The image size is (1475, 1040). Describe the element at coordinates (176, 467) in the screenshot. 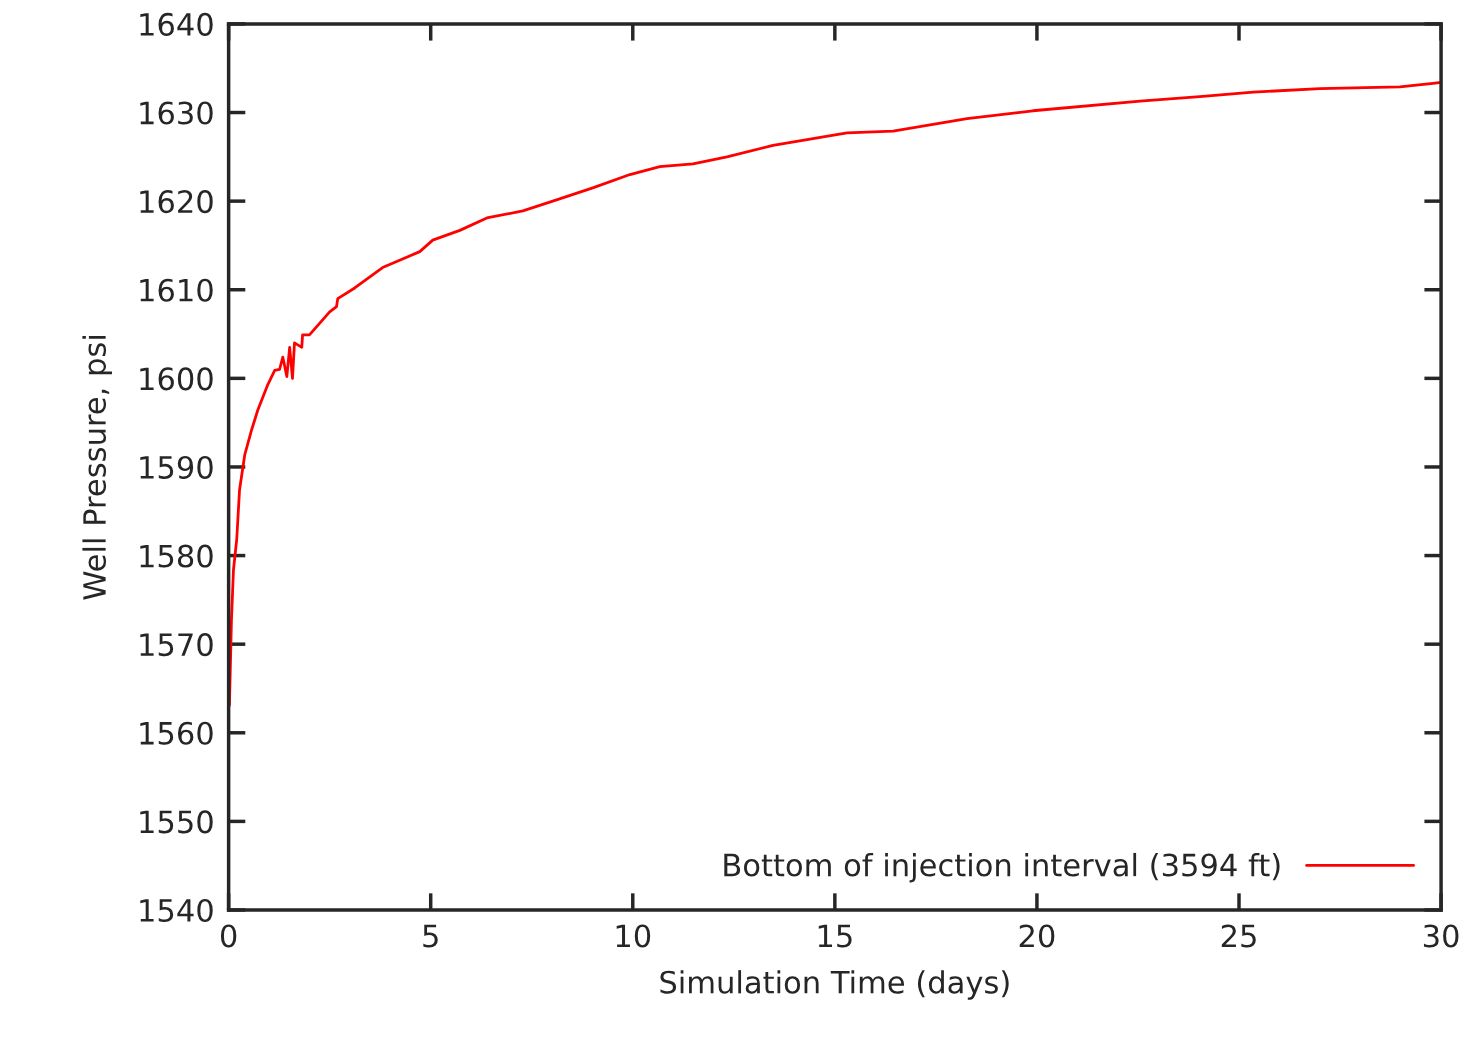

I see `y-tick-label: 1590` at that location.